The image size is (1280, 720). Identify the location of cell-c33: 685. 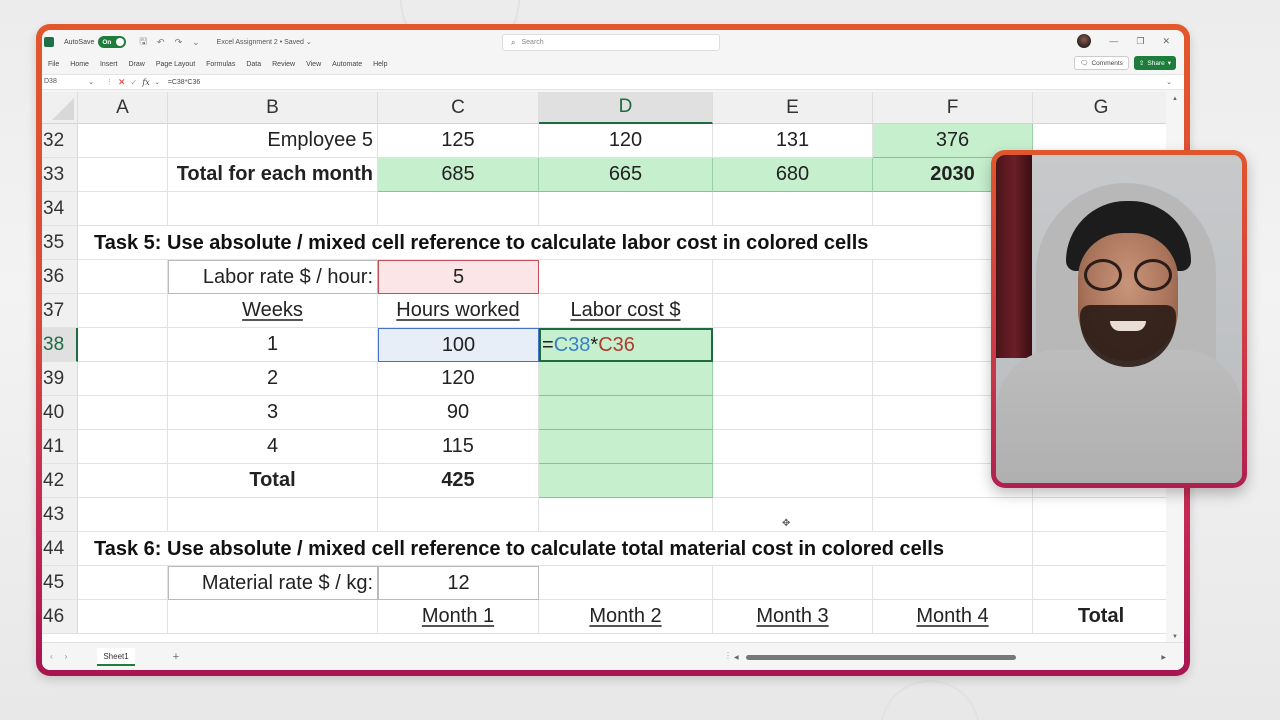
(458, 175).